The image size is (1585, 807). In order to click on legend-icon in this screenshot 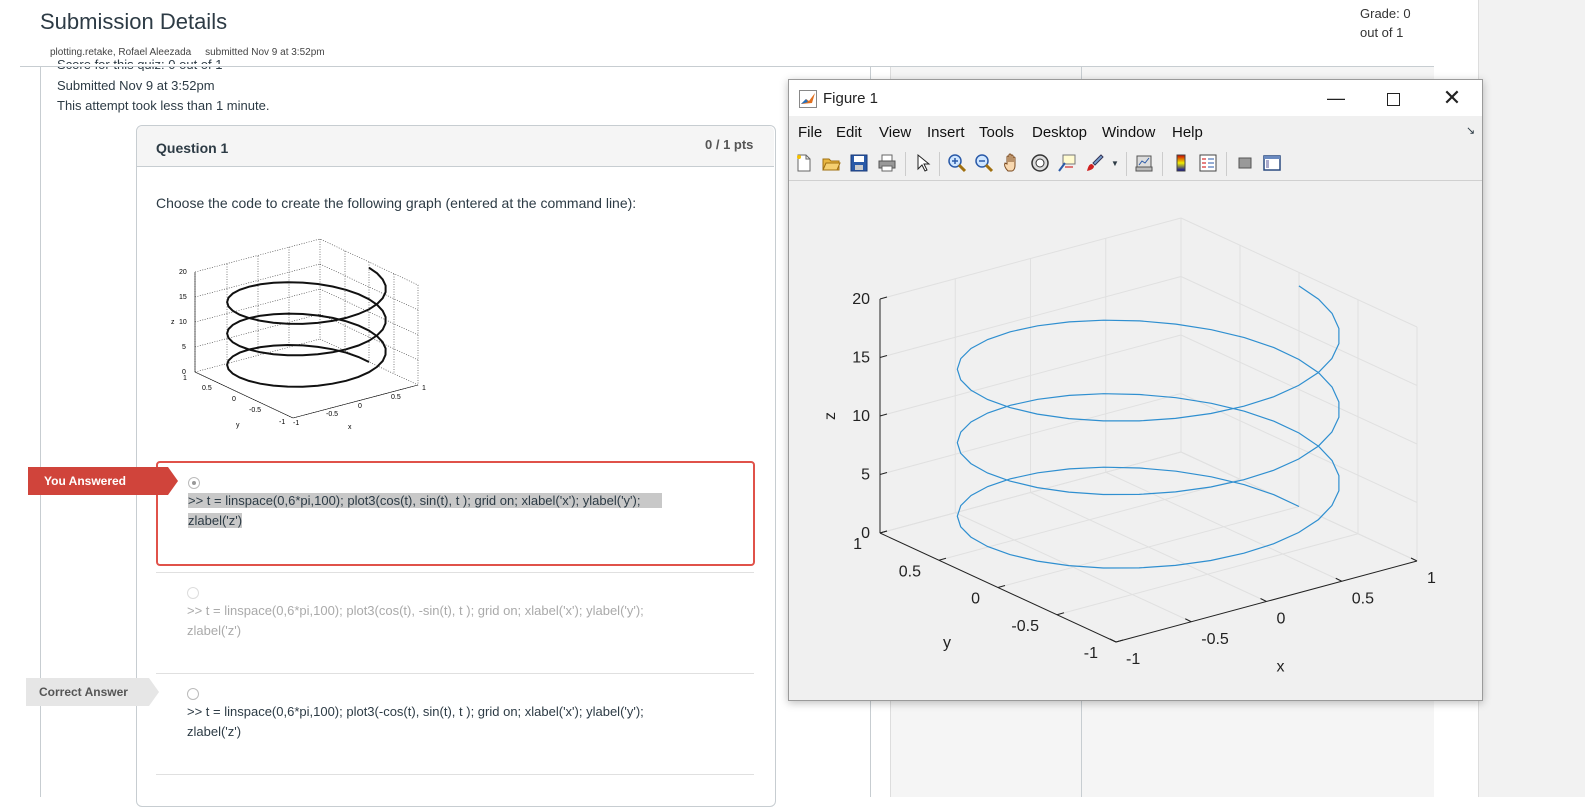, I will do `click(1208, 163)`.